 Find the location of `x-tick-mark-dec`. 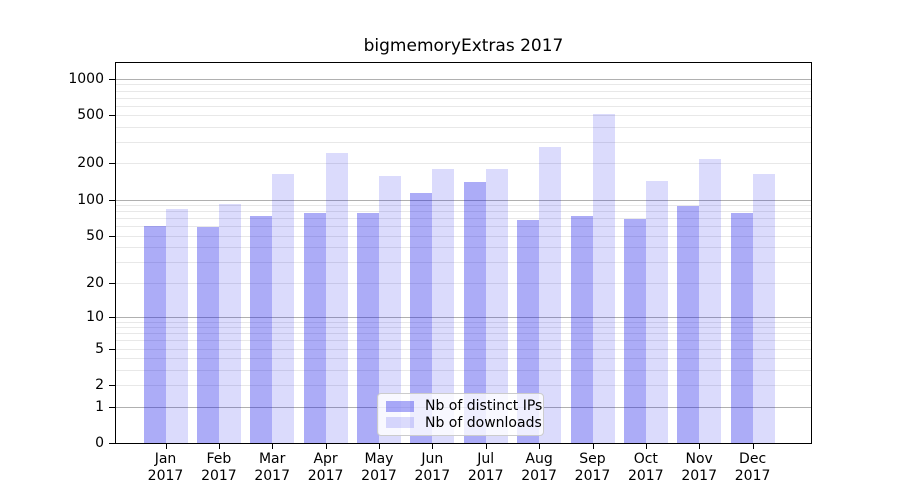

x-tick-mark-dec is located at coordinates (753, 446).